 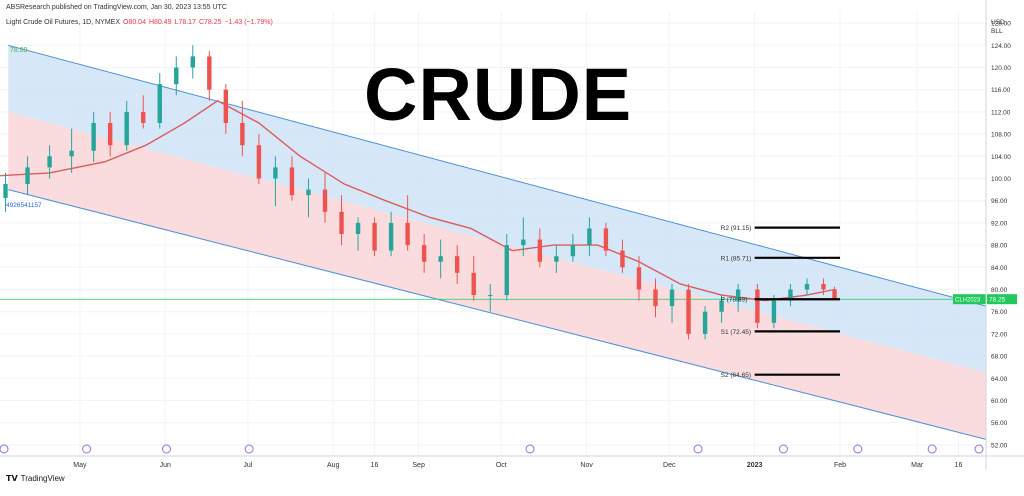 I want to click on y-tick-label: 52.00, so click(x=999, y=445).